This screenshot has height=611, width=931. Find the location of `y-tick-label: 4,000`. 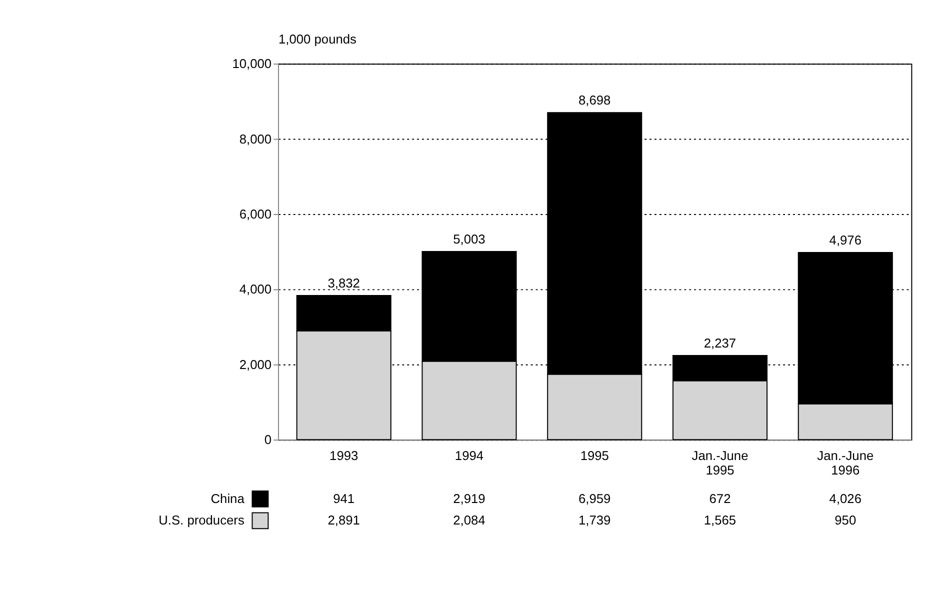

y-tick-label: 4,000 is located at coordinates (255, 289).